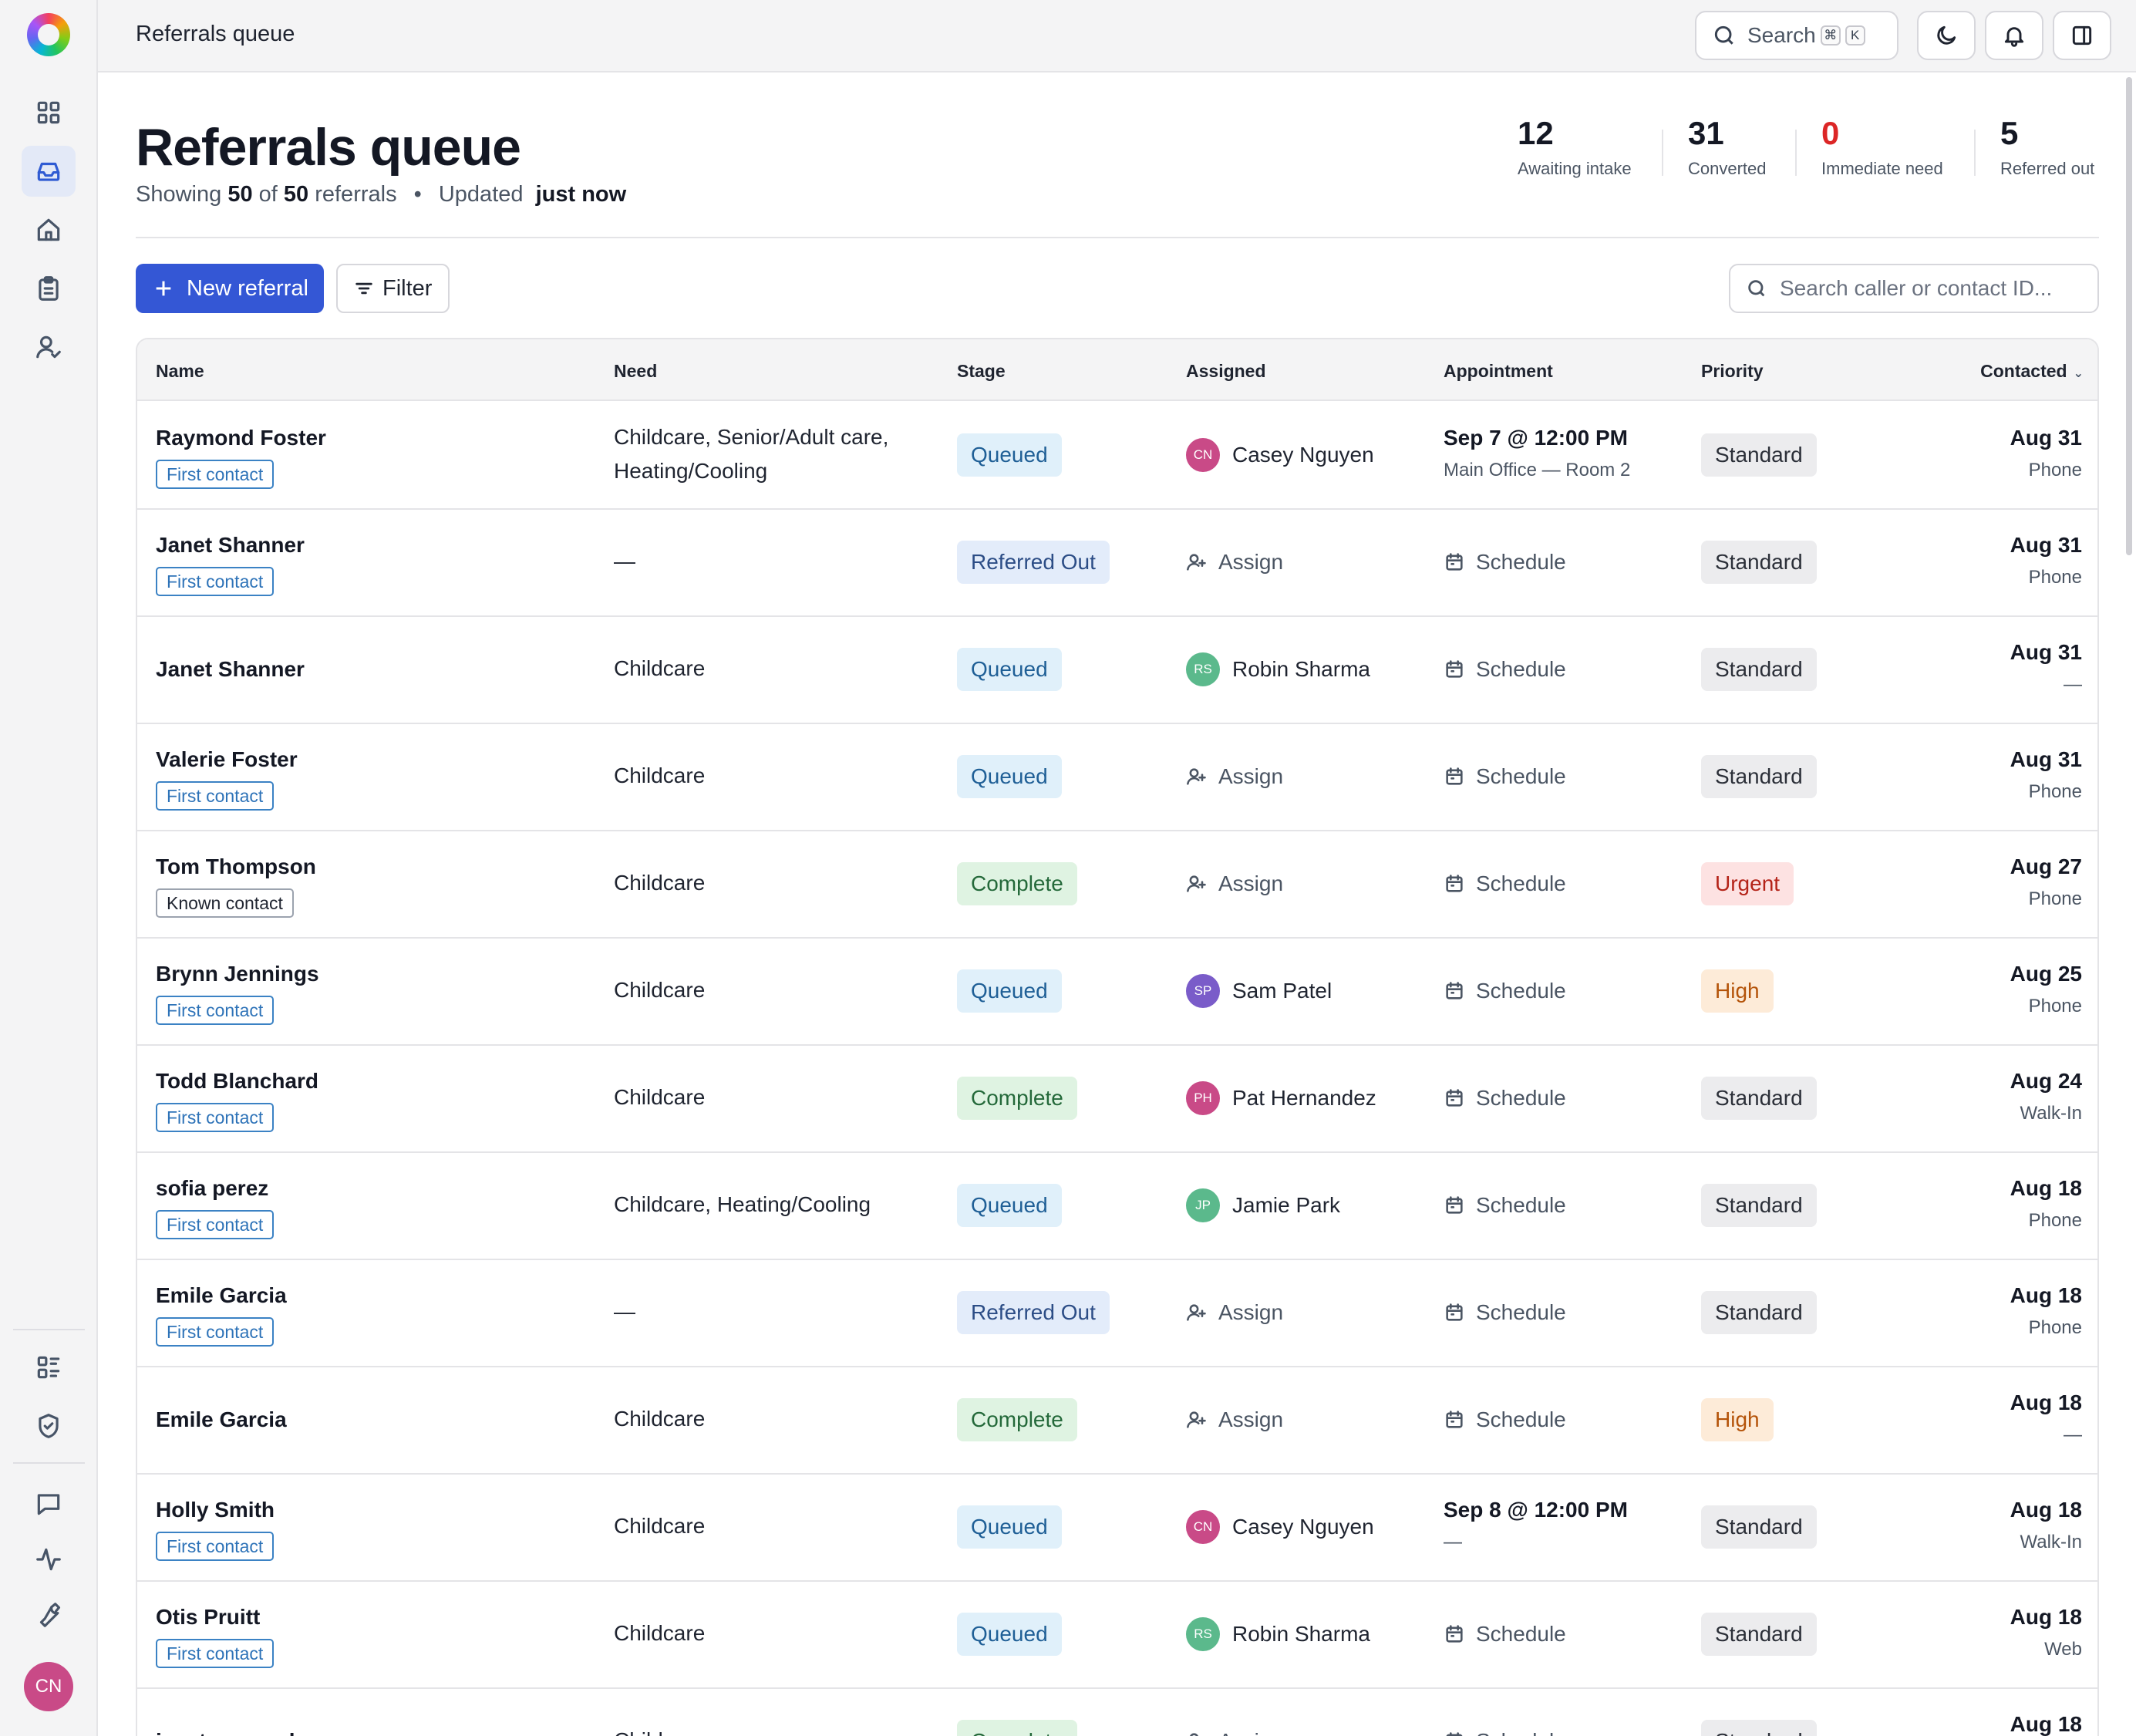  Describe the element at coordinates (981, 371) in the screenshot. I see `column-header-stage: Stage` at that location.